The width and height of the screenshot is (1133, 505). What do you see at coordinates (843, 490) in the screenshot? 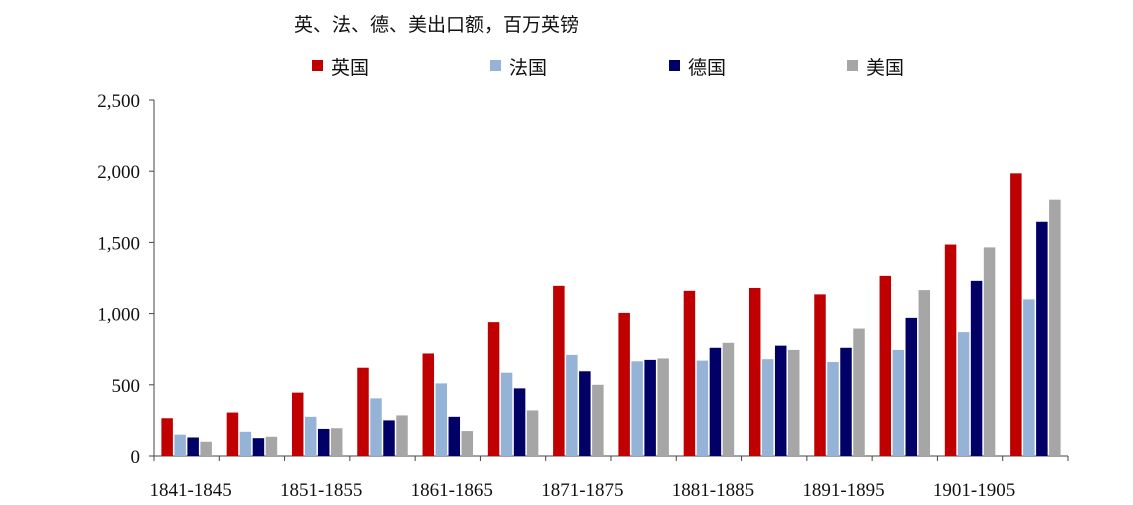
I see `x-tick-label: 1891-1895` at bounding box center [843, 490].